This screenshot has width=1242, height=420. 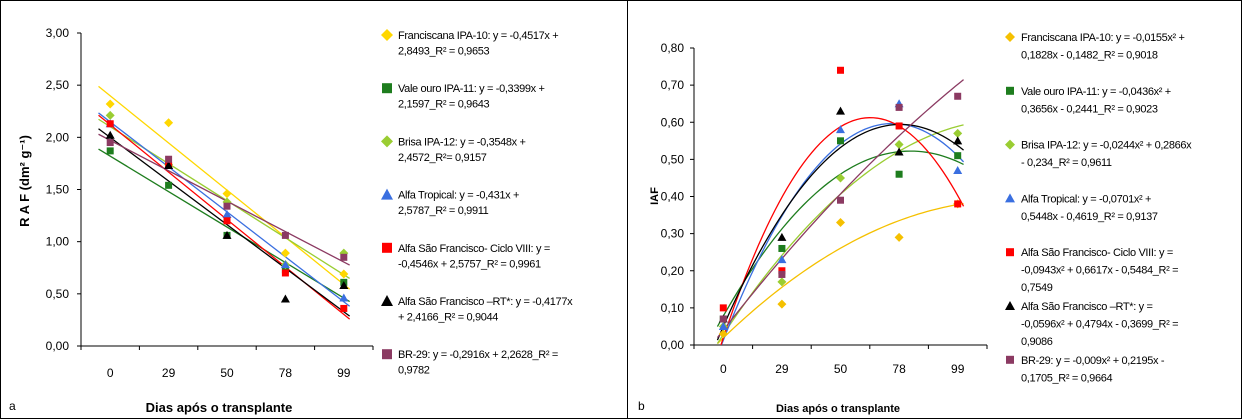 What do you see at coordinates (673, 197) in the screenshot?
I see `y-tick-label: 0,40` at bounding box center [673, 197].